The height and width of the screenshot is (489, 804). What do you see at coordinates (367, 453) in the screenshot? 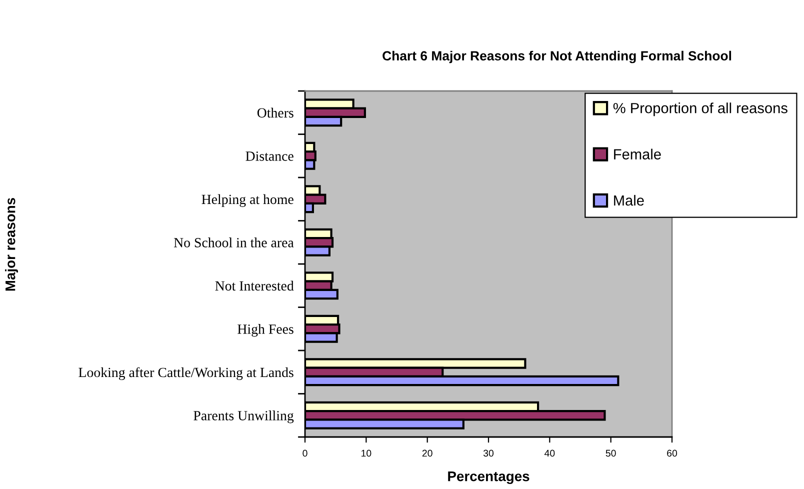
I see `x-tick-label: 10` at bounding box center [367, 453].